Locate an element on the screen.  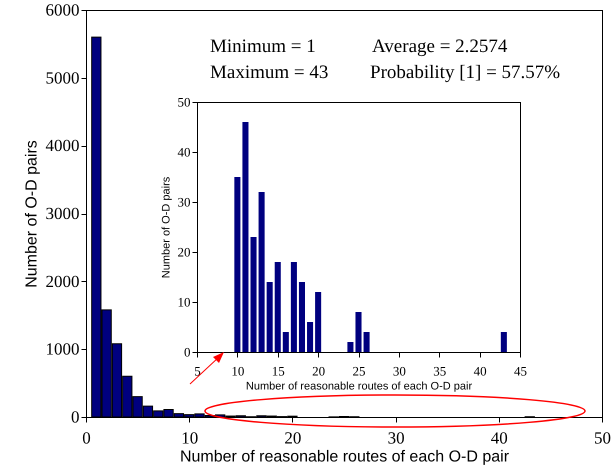
x-tick-label: 35 is located at coordinates (439, 371).